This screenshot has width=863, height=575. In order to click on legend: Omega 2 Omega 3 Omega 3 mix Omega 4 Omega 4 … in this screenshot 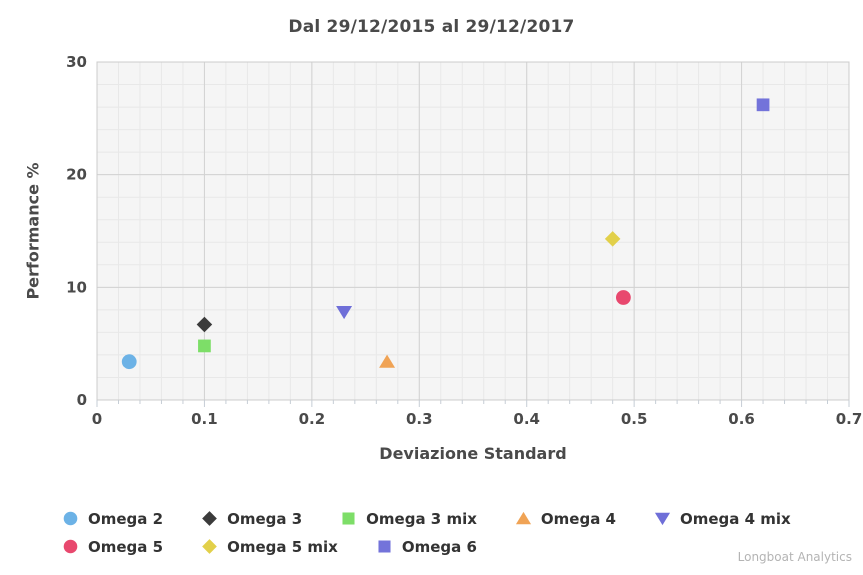, I will do `click(443, 532)`.